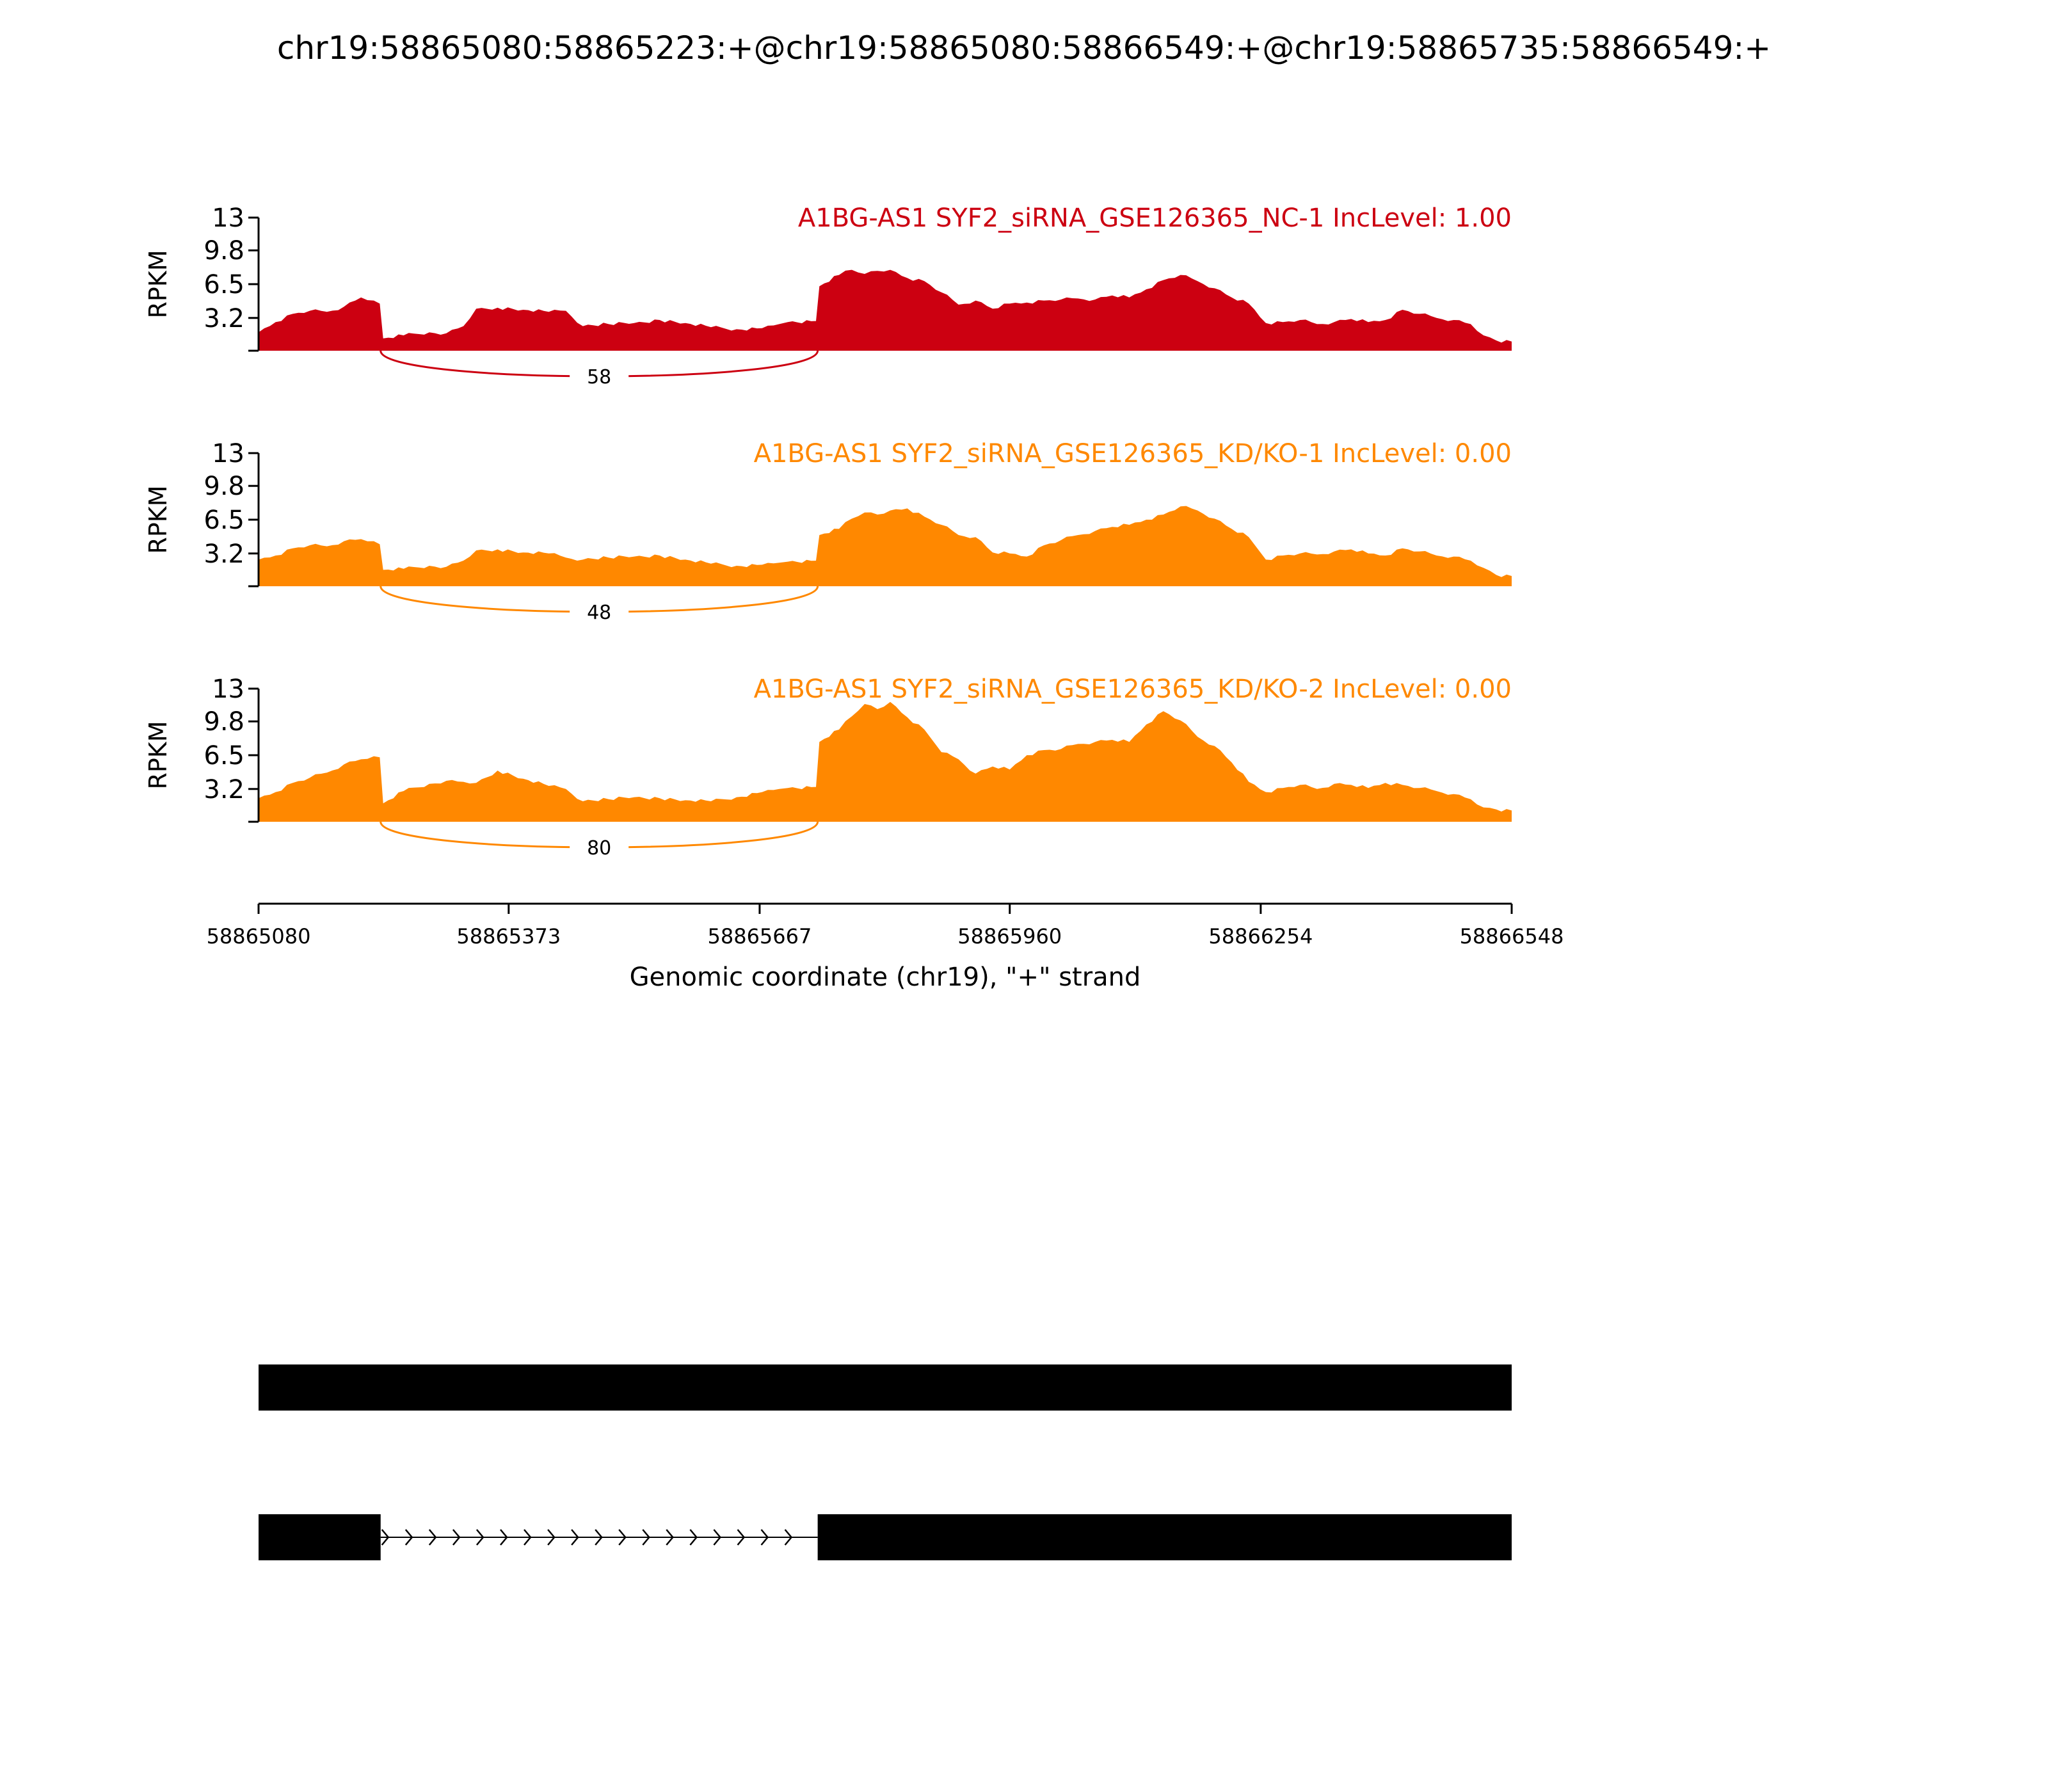 The image size is (2048, 1792). I want to click on junction-count-label: 48, so click(599, 613).